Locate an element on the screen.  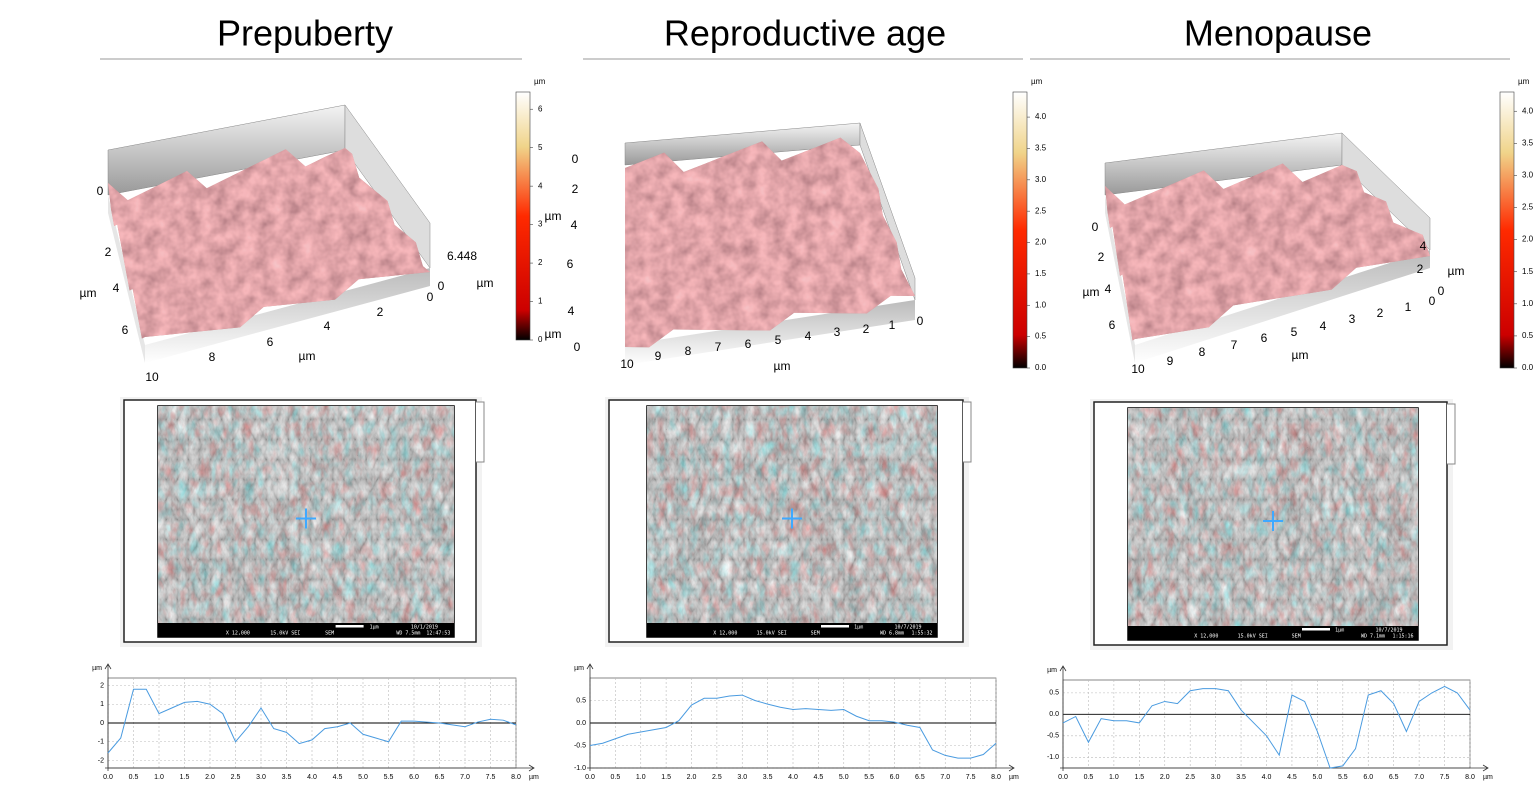
colorbar-tick-label: 2 is located at coordinates (540, 262).